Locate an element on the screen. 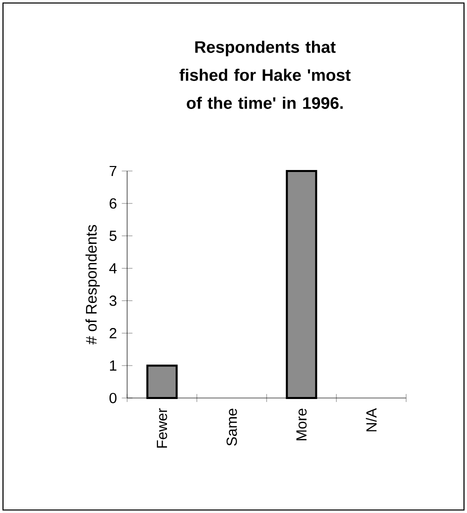 The image size is (467, 513). x-tick-label: Same is located at coordinates (231, 427).